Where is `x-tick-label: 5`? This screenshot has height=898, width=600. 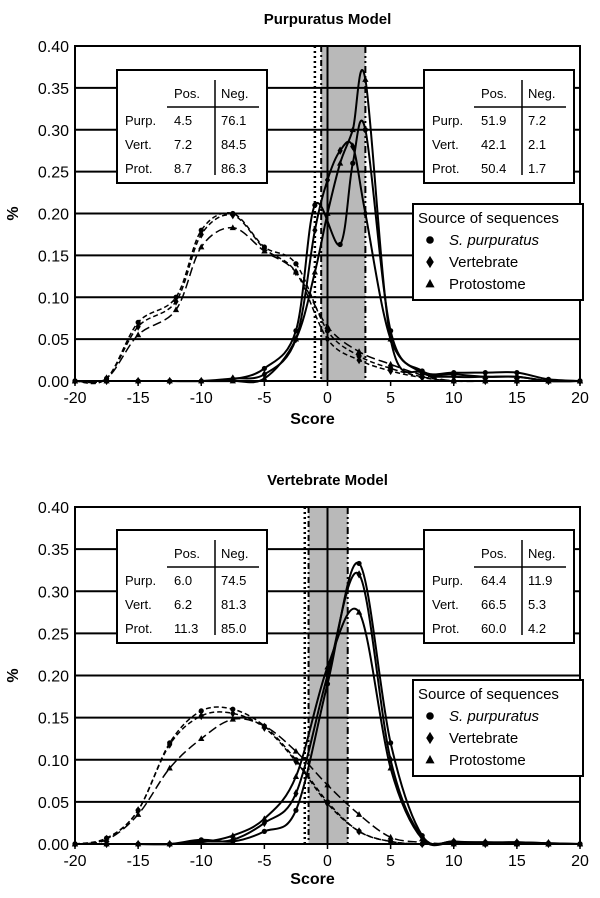 x-tick-label: 5 is located at coordinates (390, 398).